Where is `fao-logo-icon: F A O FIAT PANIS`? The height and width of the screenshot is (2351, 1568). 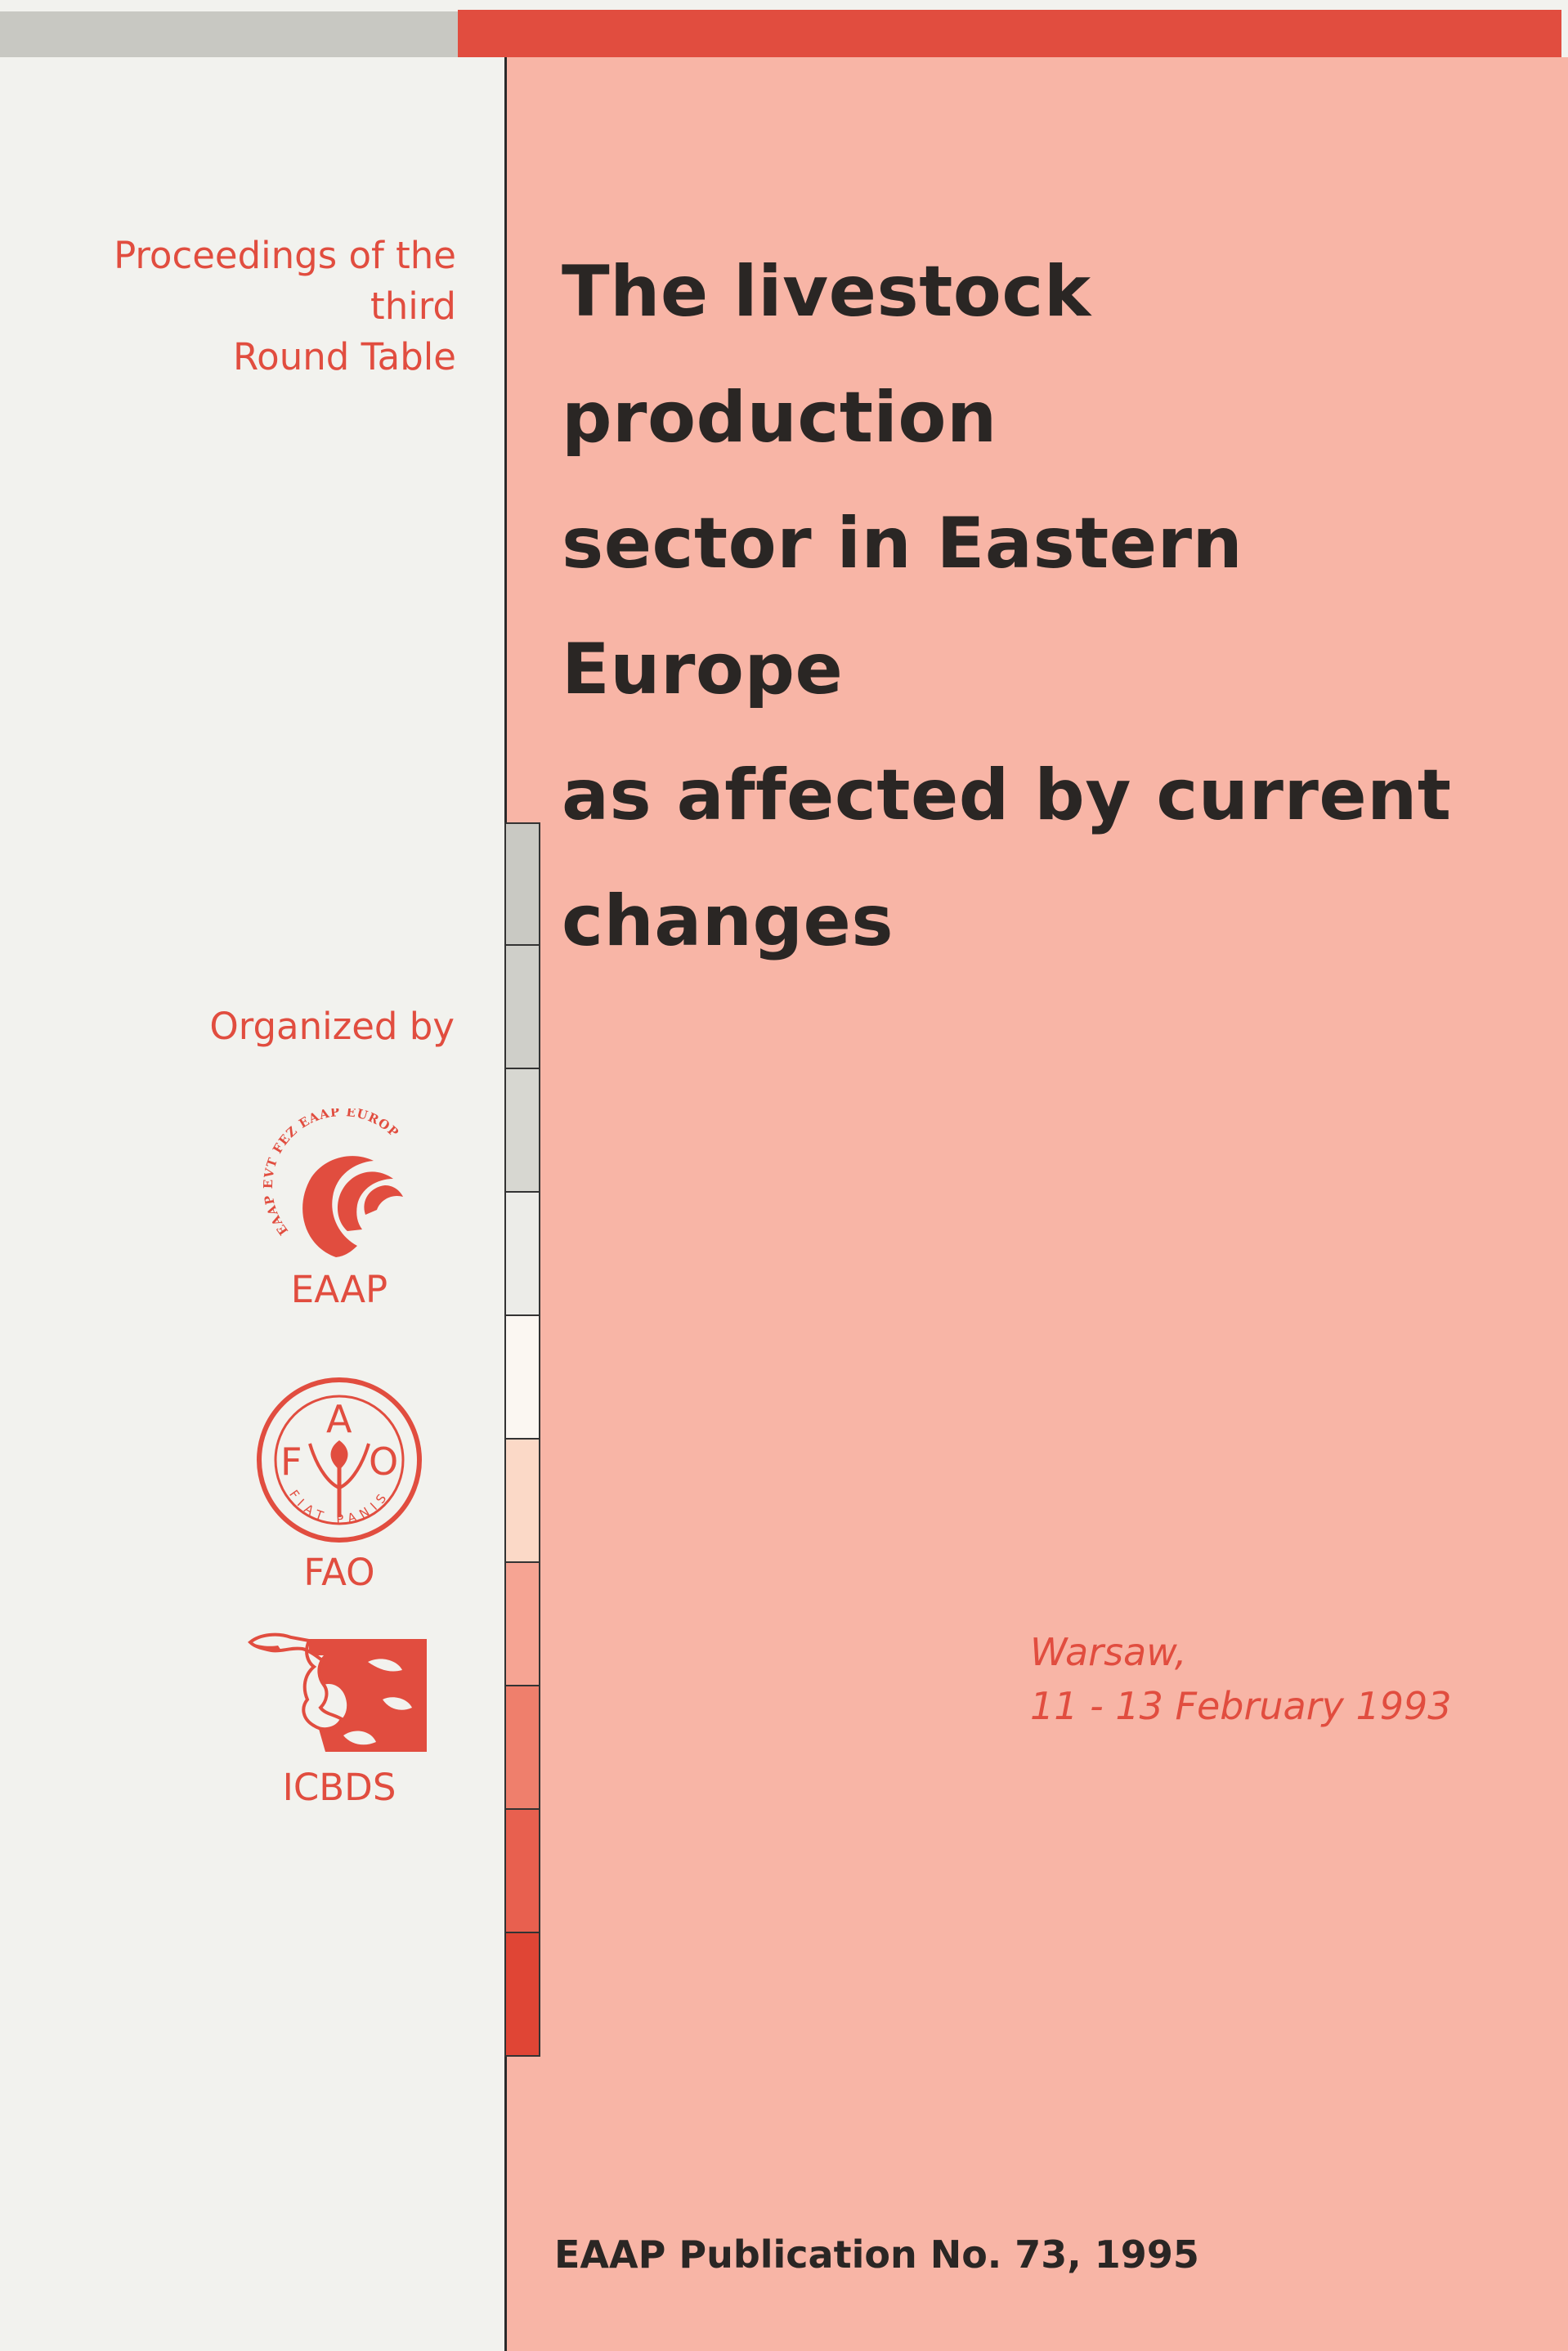 fao-logo-icon: F A O FIAT PANIS is located at coordinates (340, 1460).